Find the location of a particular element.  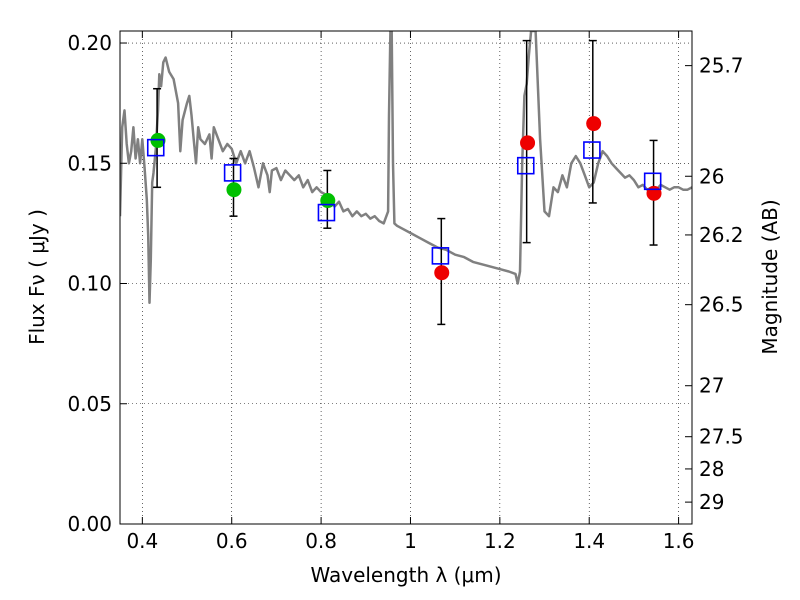

y-tick-label: 0.10 is located at coordinates (89, 284).